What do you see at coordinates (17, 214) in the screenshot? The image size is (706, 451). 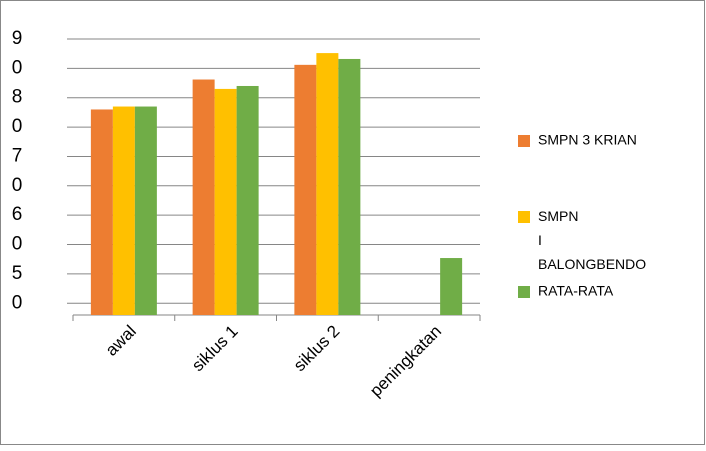 I see `y-tick-label: 6` at bounding box center [17, 214].